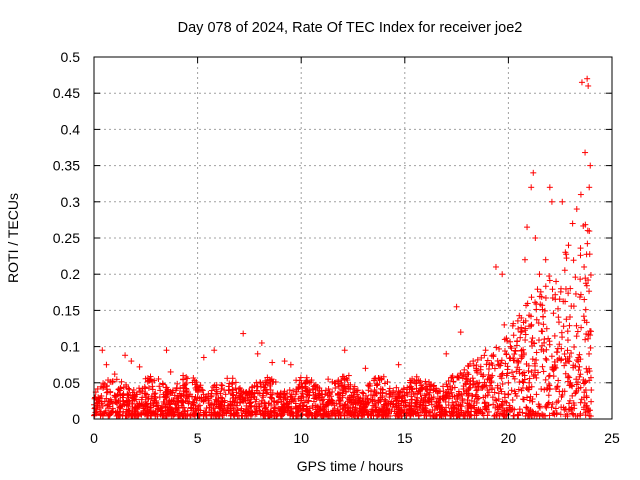  I want to click on y-axis-label: ROTI / TECUs, so click(13, 238).